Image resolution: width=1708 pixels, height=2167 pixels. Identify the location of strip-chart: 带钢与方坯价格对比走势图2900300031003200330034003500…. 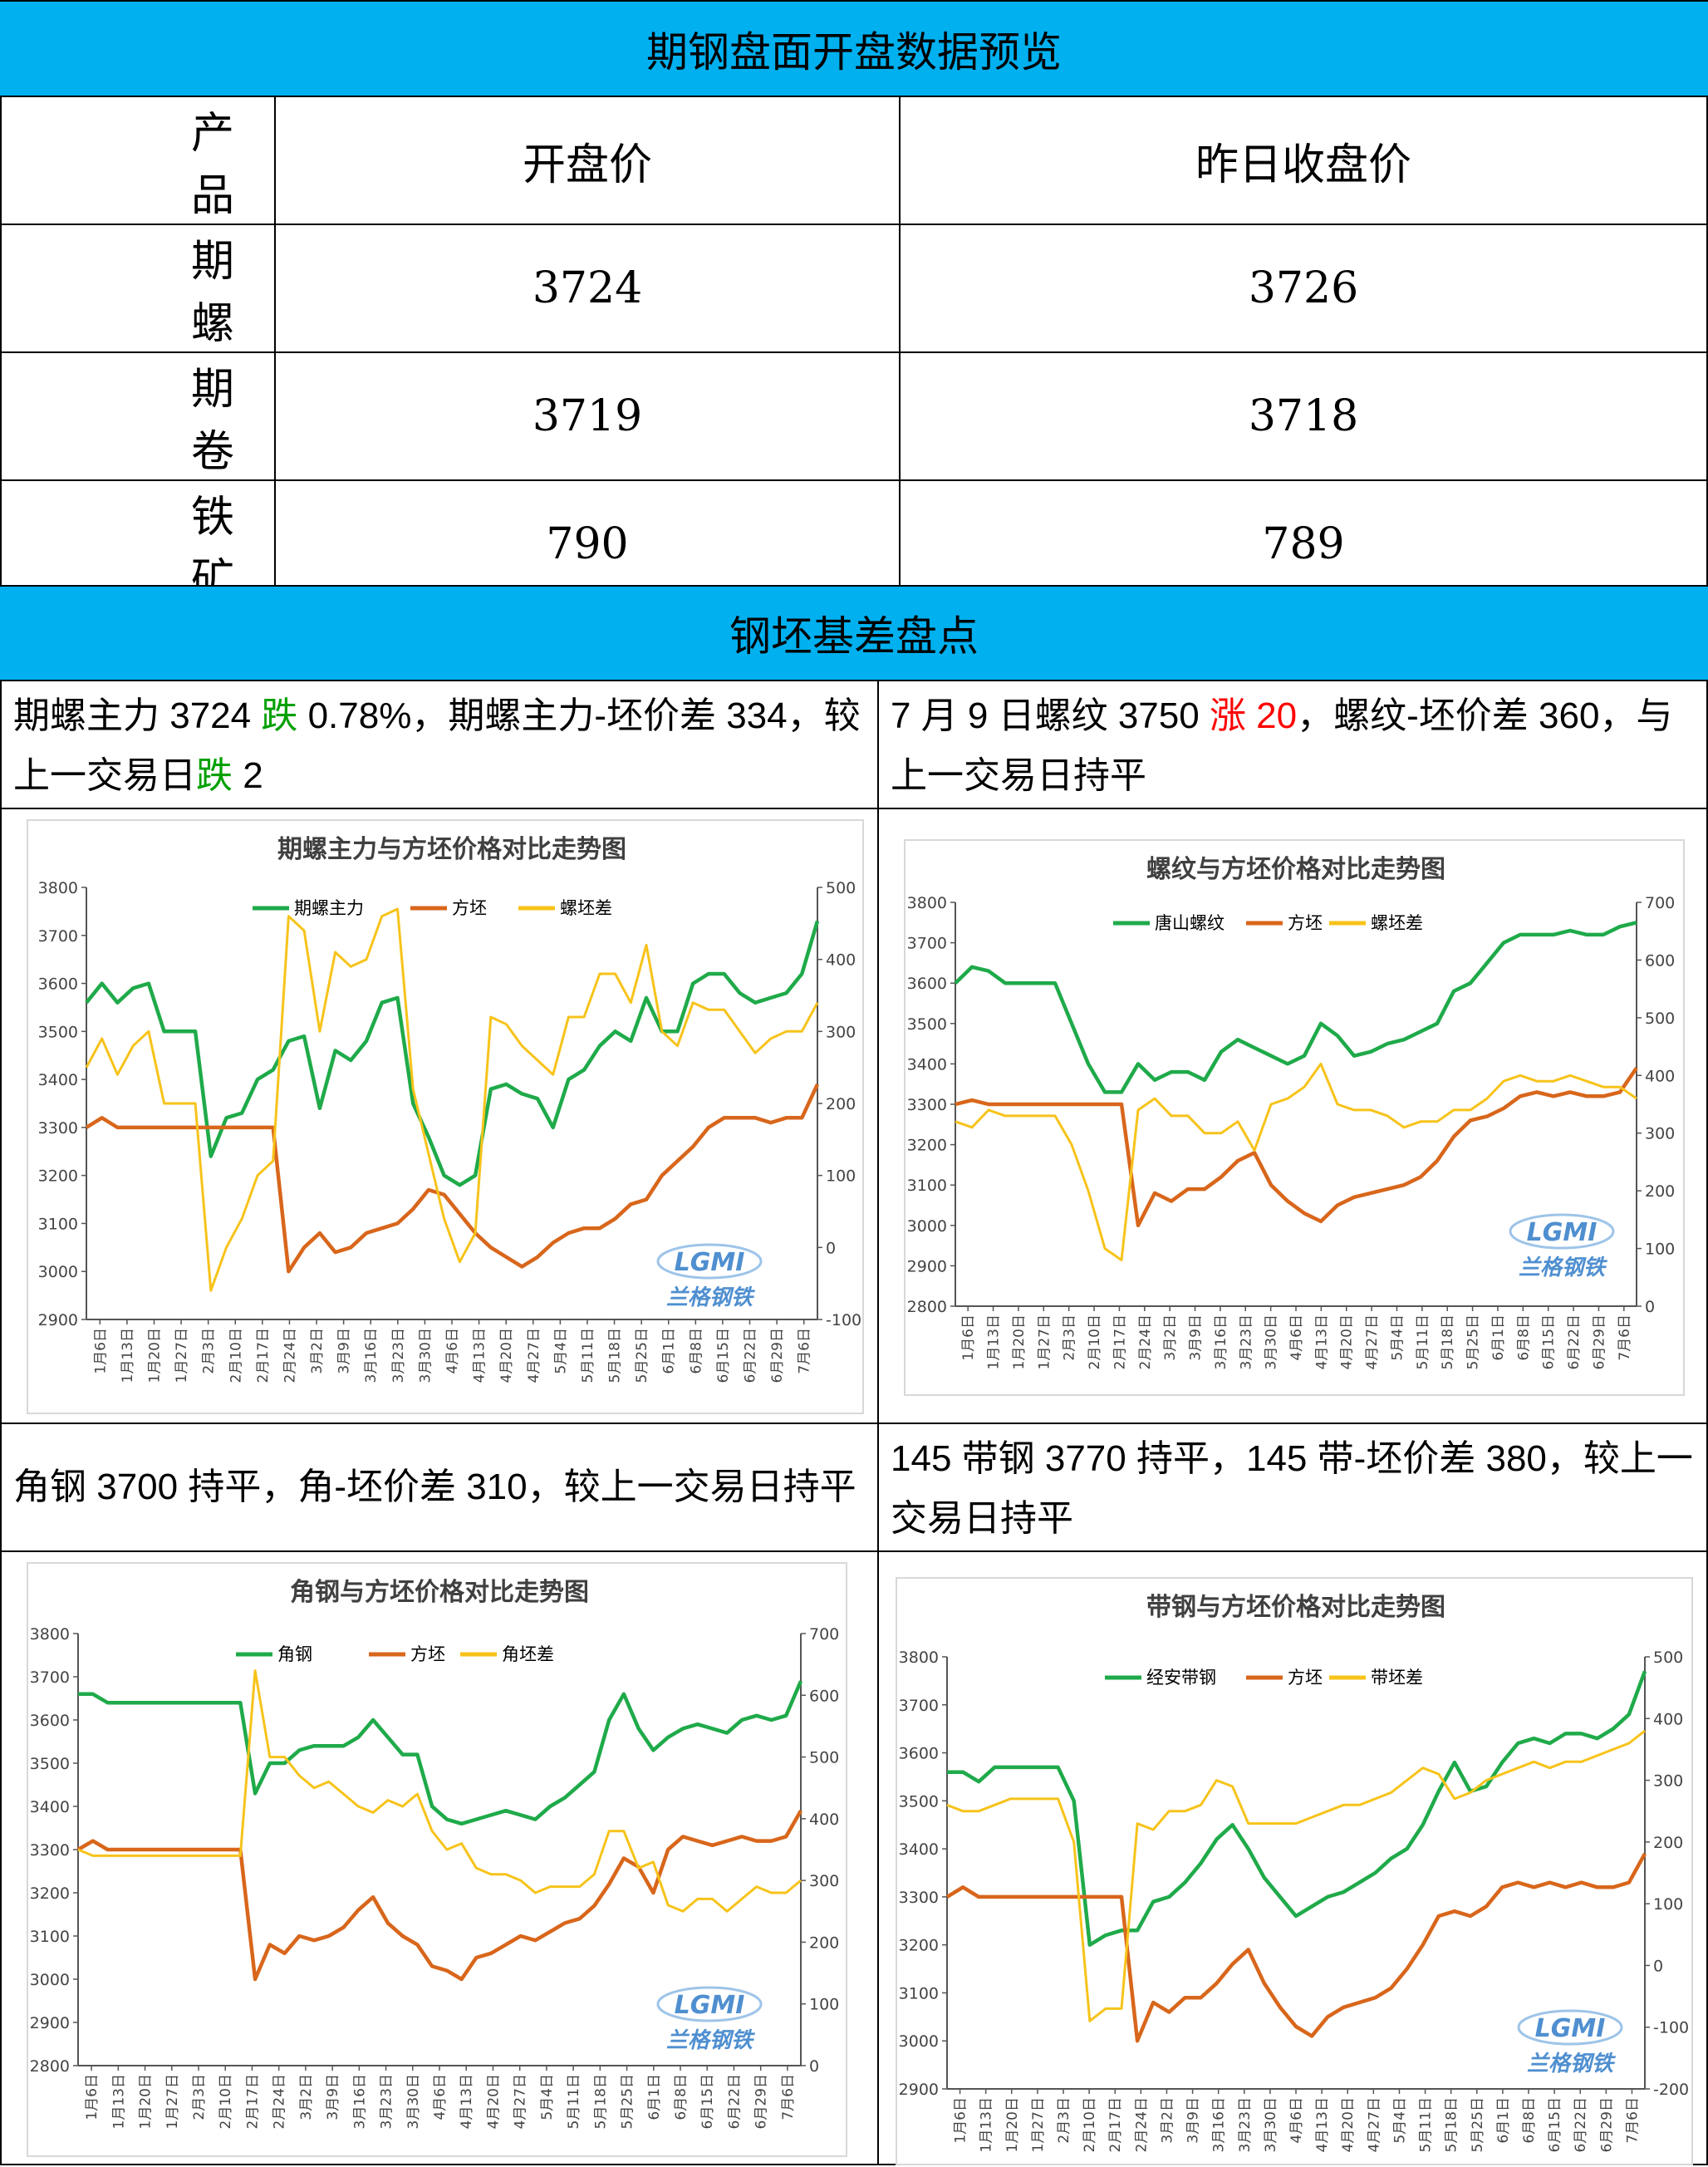
(1294, 1872).